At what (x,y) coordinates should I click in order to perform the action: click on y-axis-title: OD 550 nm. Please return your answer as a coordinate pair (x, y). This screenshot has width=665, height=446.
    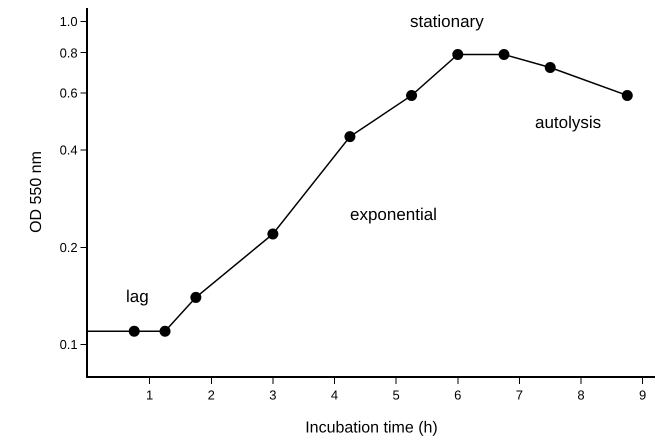
    Looking at the image, I should click on (36, 192).